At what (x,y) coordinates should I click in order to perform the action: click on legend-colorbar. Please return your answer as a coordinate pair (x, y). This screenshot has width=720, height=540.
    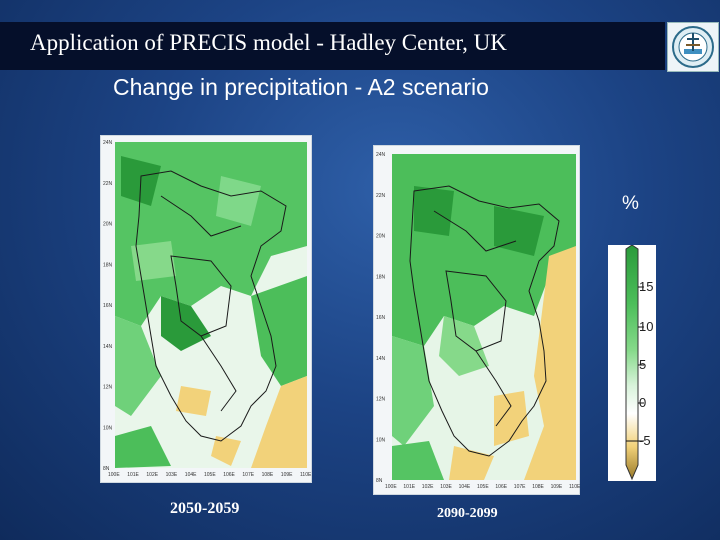
    Looking at the image, I should click on (632, 363).